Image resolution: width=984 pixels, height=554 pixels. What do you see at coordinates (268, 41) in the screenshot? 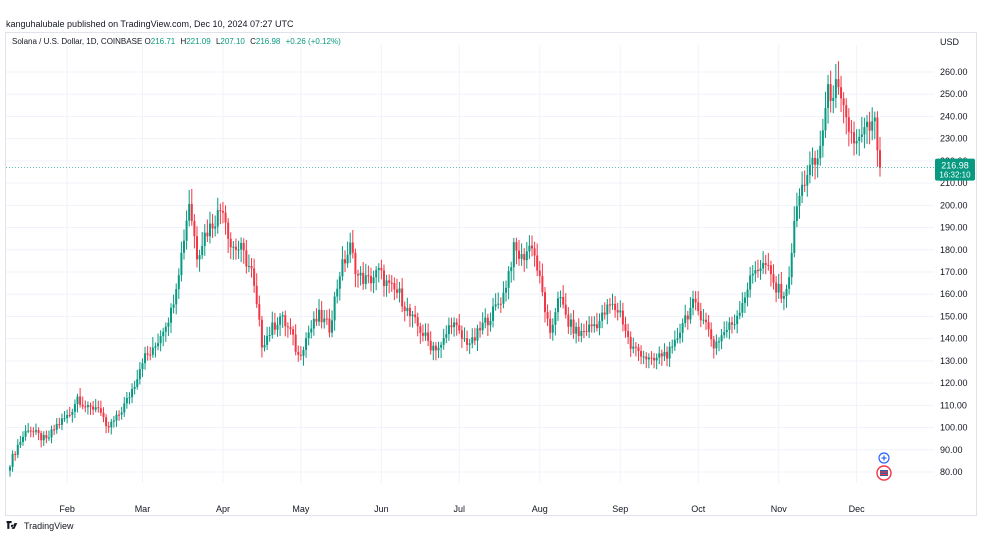
I see `close-value: 216.98` at bounding box center [268, 41].